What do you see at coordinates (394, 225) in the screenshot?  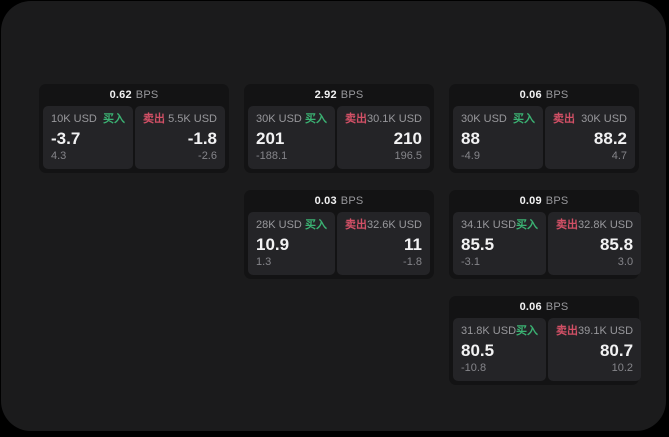 I see `sell-amount: 32.6K USD` at bounding box center [394, 225].